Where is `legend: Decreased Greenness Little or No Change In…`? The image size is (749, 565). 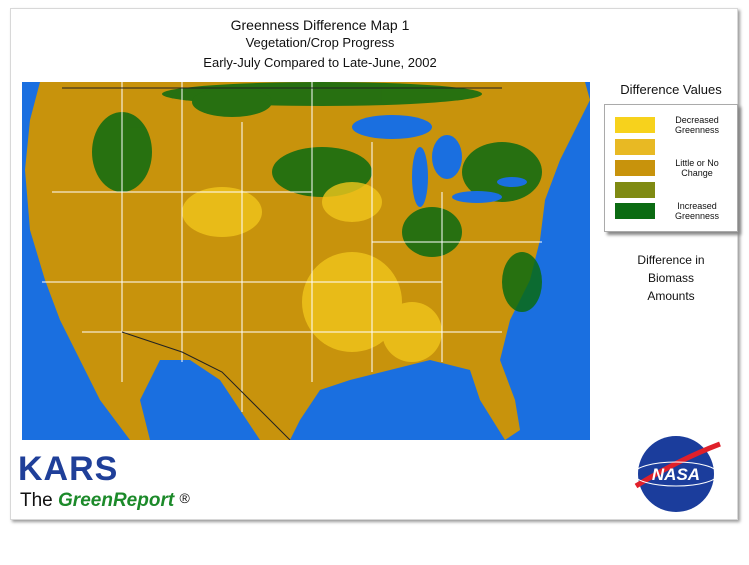 legend: Decreased Greenness Little or No Change In… is located at coordinates (671, 168).